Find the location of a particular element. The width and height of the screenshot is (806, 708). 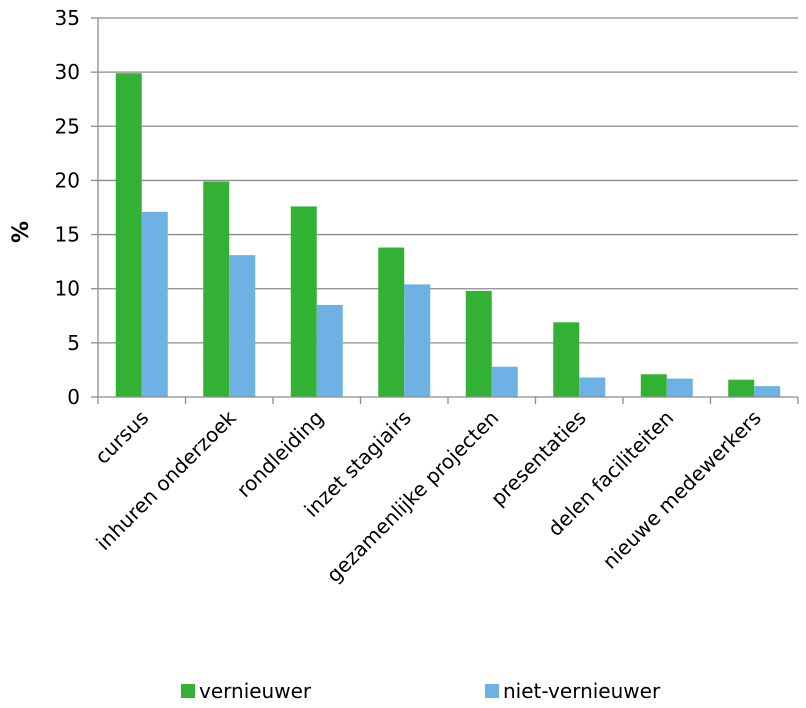

legend-label: vernieuwer is located at coordinates (255, 691).